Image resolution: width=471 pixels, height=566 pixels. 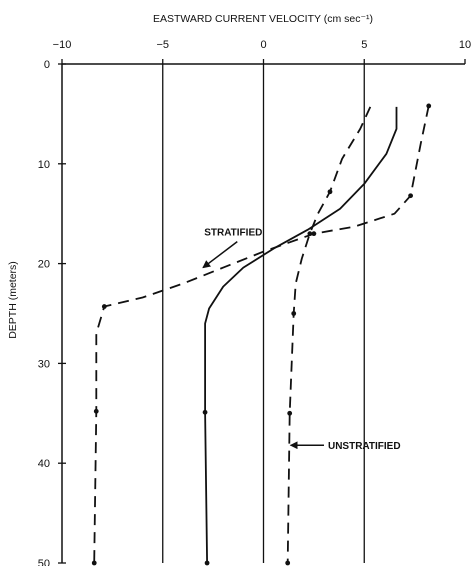 What do you see at coordinates (44, 464) in the screenshot?
I see `y-tick-label: 40` at bounding box center [44, 464].